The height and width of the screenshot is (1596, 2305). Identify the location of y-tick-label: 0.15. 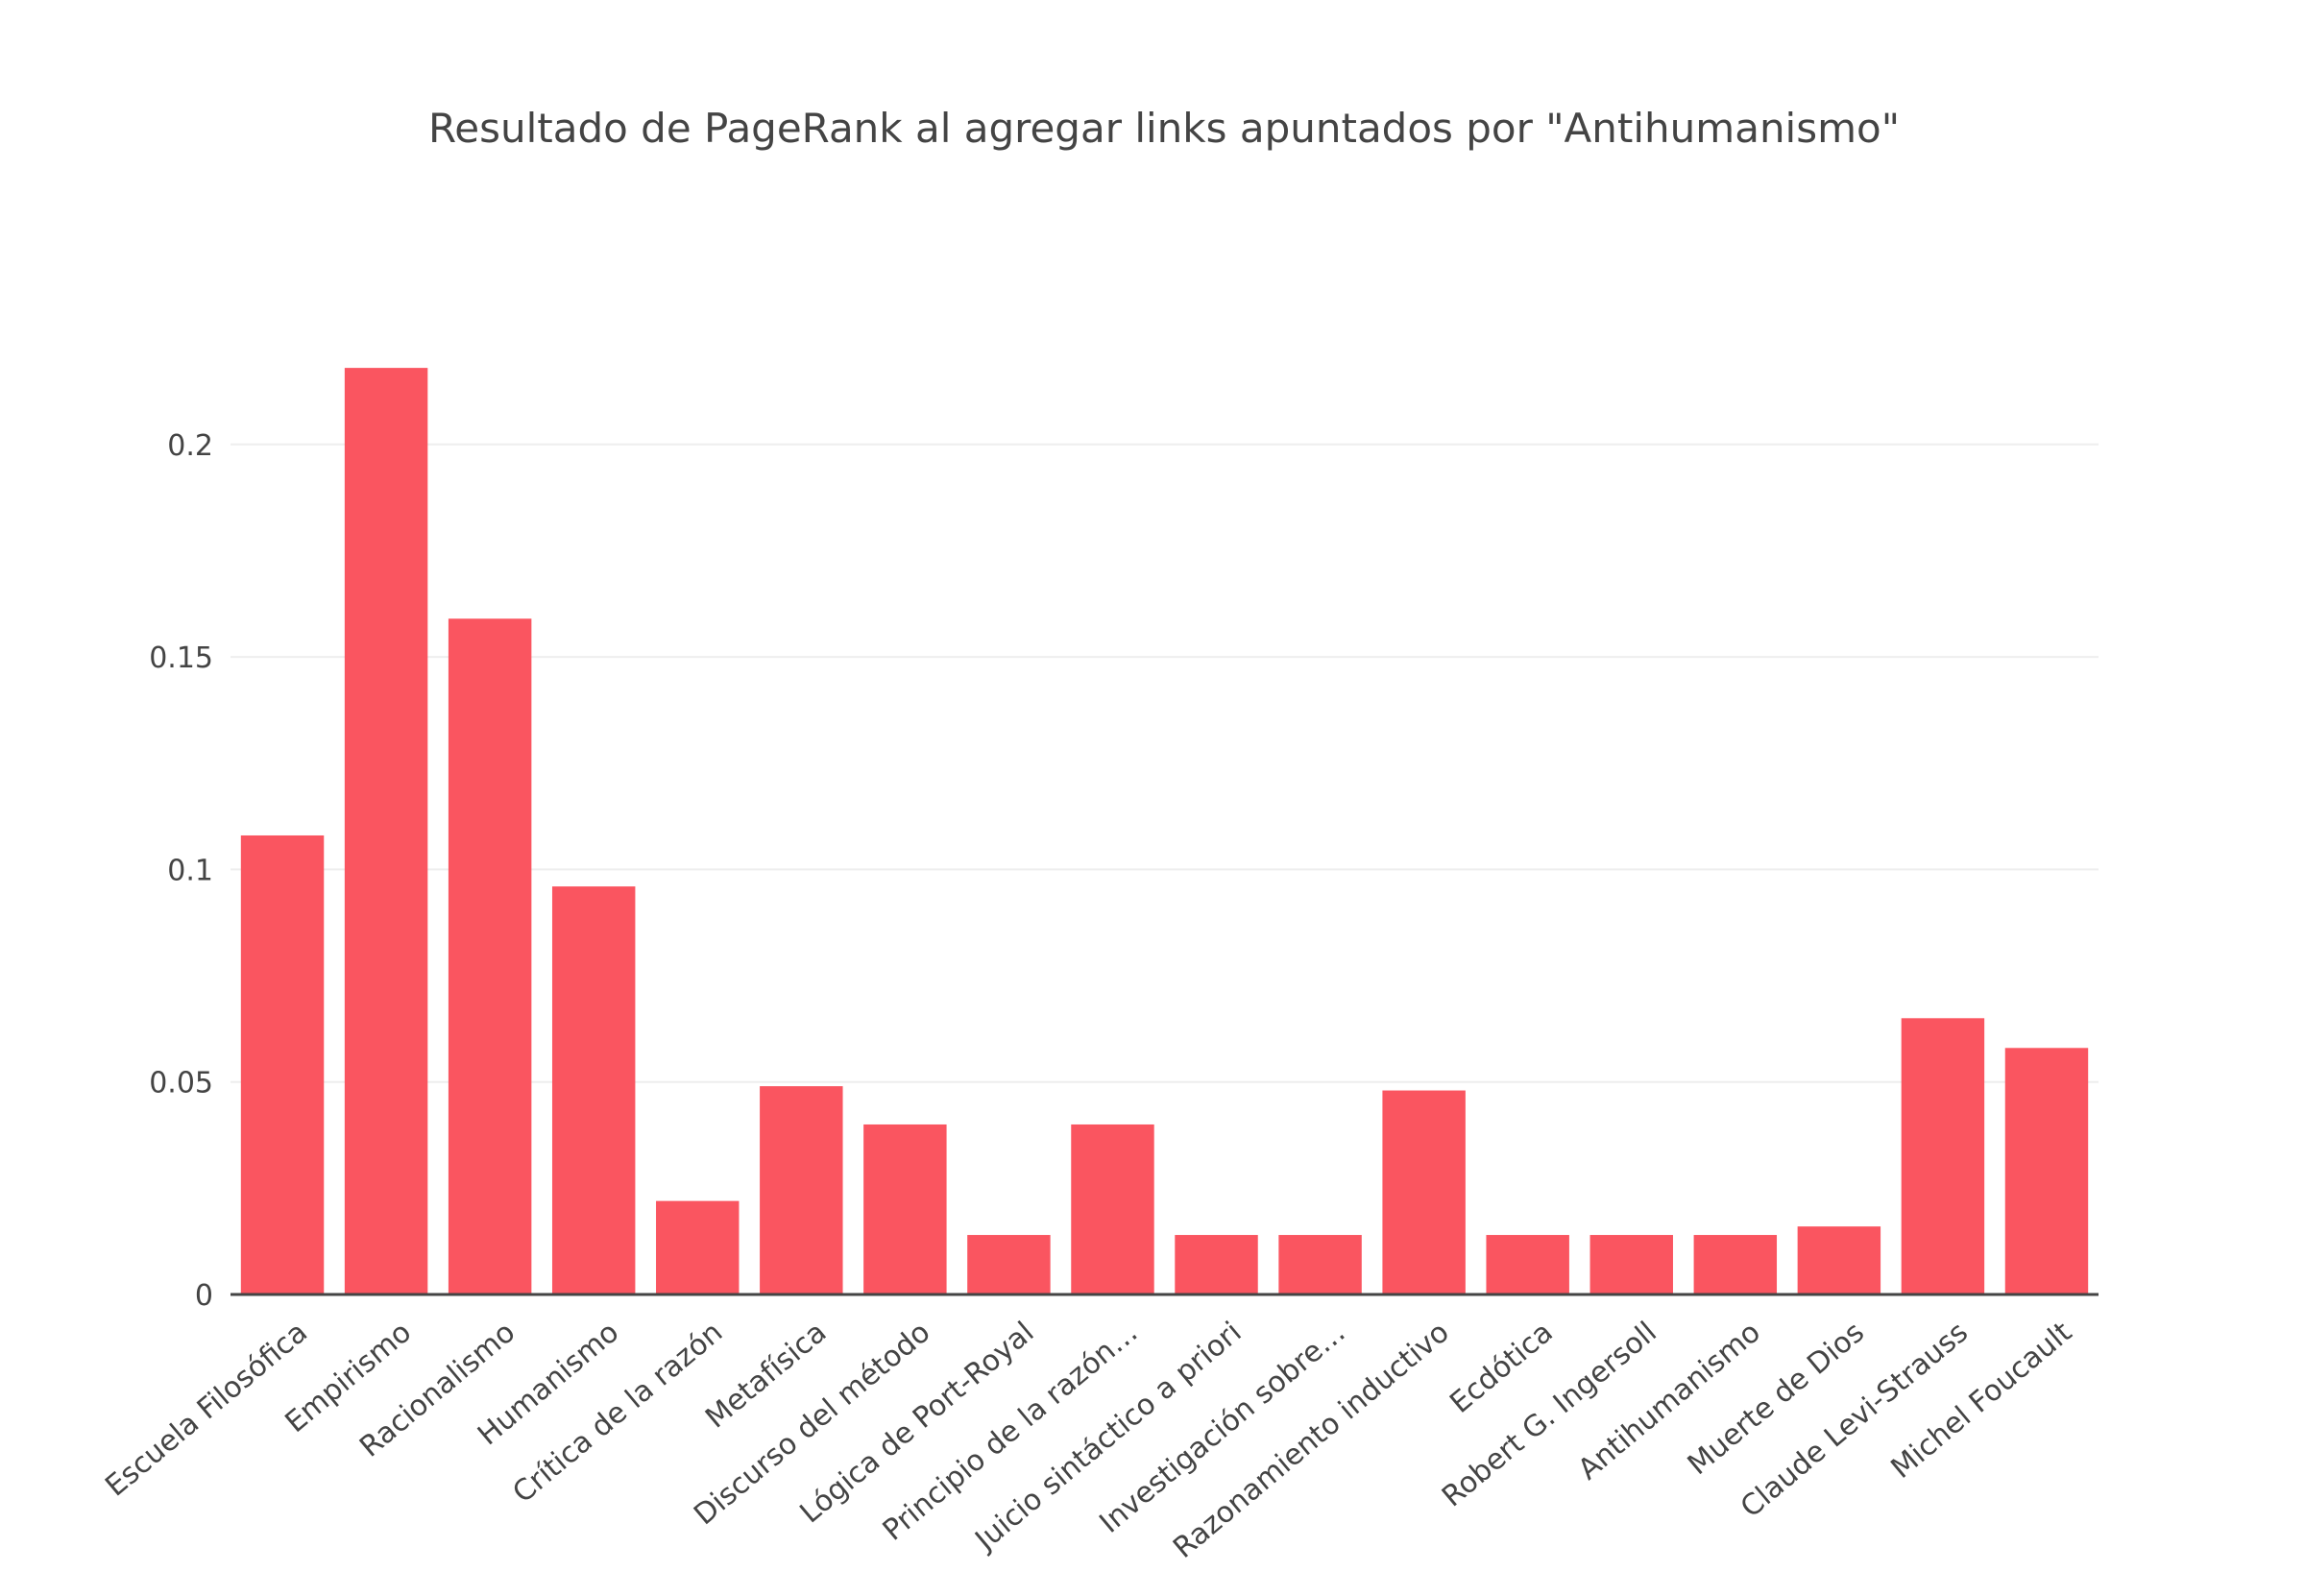
(181, 658).